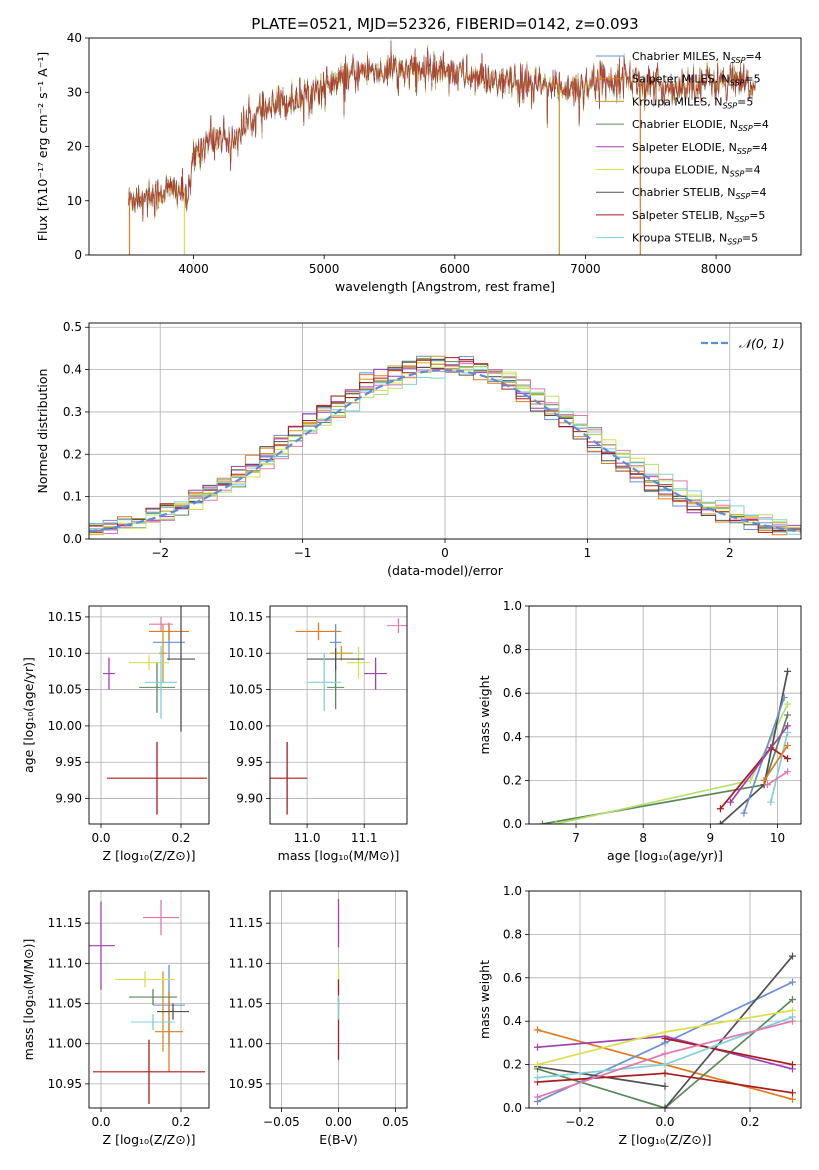 The image size is (819, 1170). I want to click on y-tick-label: 11.10, so click(246, 963).